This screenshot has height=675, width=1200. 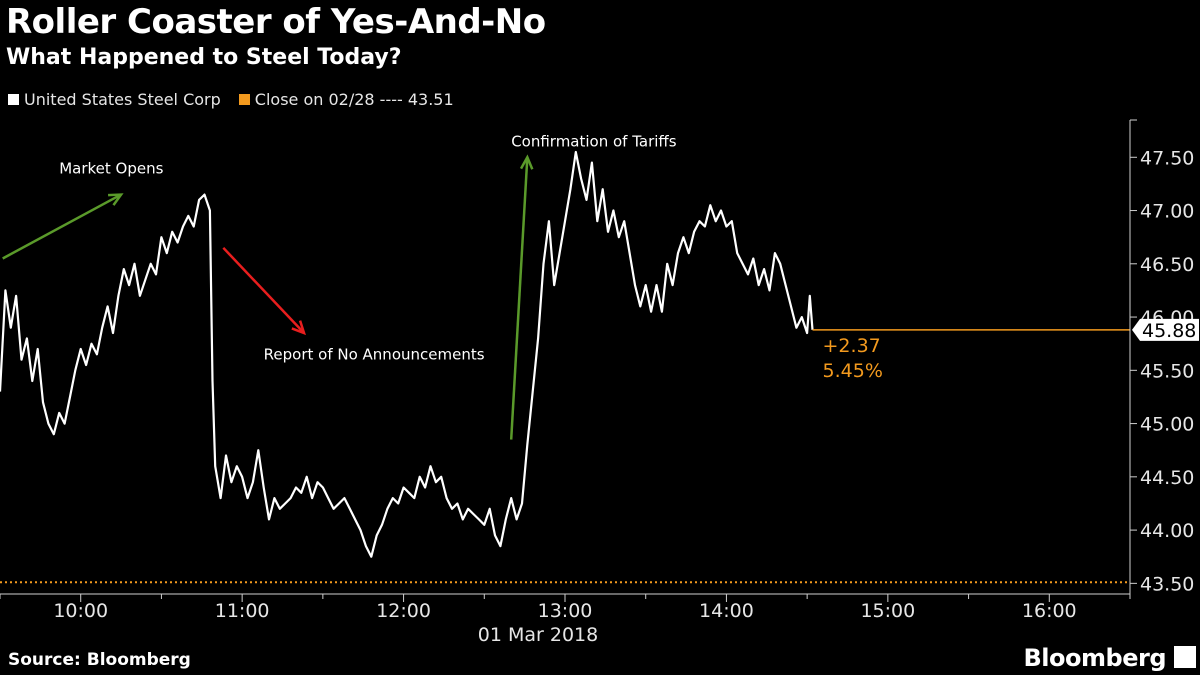 I want to click on x-tick-label-6: 16:00, so click(x=1049, y=611).